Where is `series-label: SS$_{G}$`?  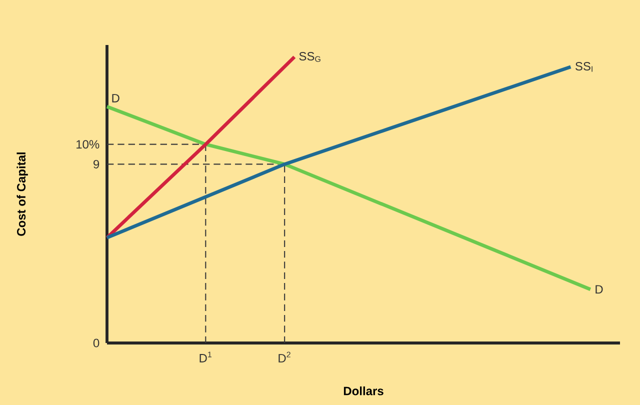 series-label: SS$_{G}$ is located at coordinates (309, 57).